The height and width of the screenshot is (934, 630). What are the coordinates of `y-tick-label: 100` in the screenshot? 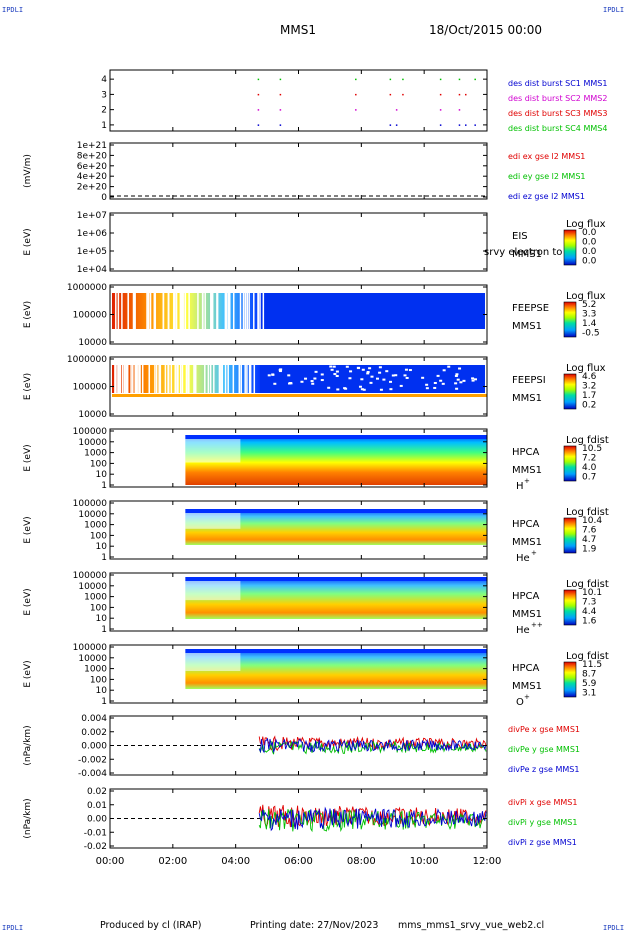 It's located at (98, 536).